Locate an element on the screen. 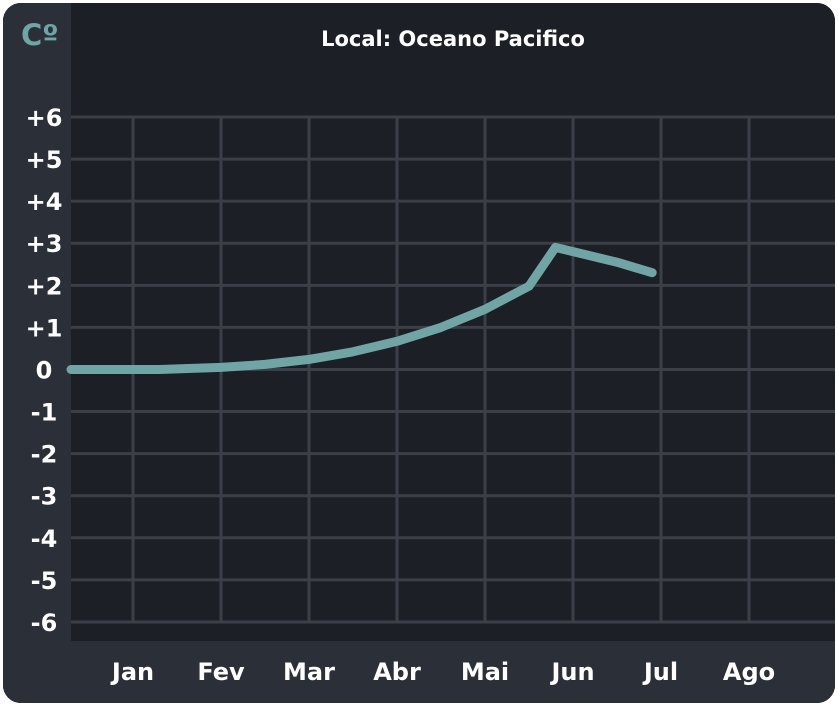  y-tick-label: +1 is located at coordinates (44, 328).